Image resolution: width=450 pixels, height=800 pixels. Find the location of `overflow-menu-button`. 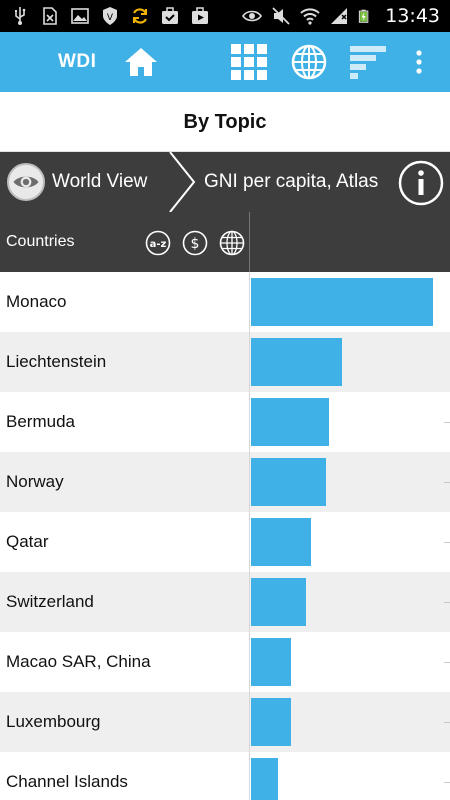

overflow-menu-button is located at coordinates (419, 62).